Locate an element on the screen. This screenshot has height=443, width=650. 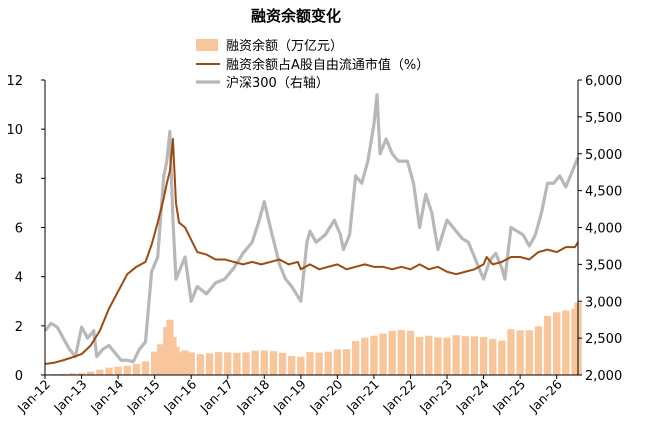
x-tick-label-9: Jan-21 is located at coordinates (362, 396).